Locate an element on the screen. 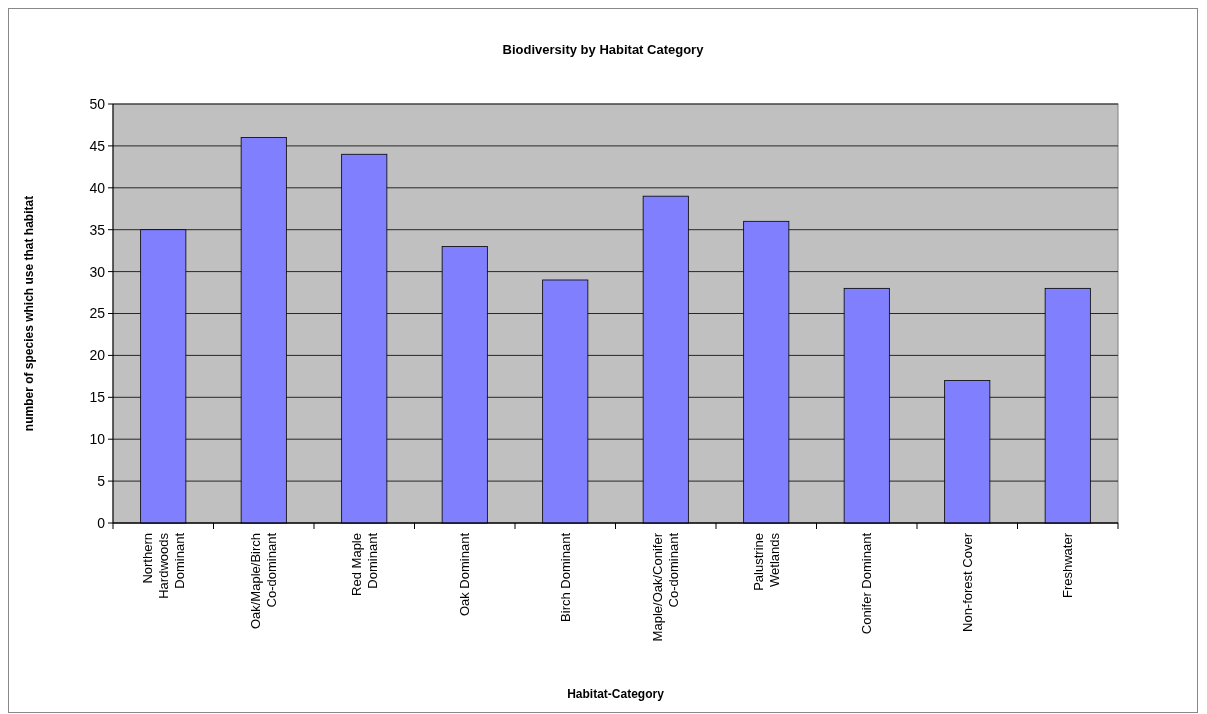 This screenshot has height=714, width=1207. x-tick-label: Birch Dominant is located at coordinates (565, 577).